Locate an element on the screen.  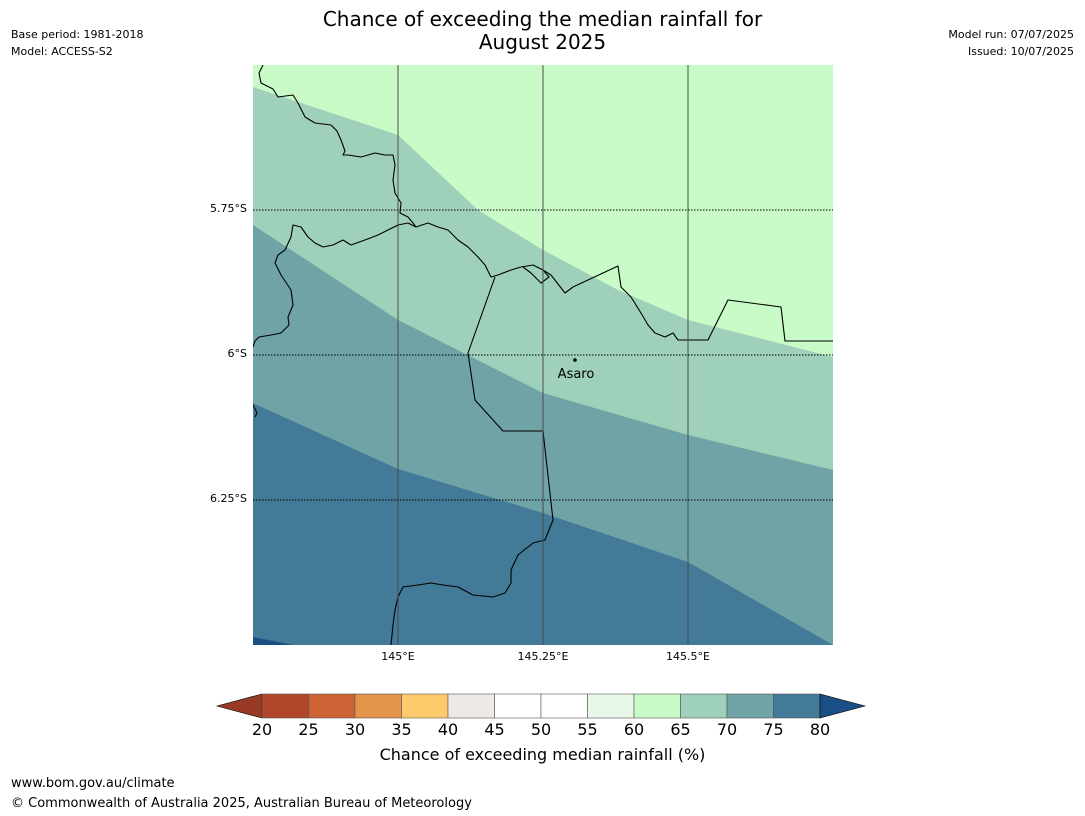
colorbar-tick-label: 40 is located at coordinates (448, 729).